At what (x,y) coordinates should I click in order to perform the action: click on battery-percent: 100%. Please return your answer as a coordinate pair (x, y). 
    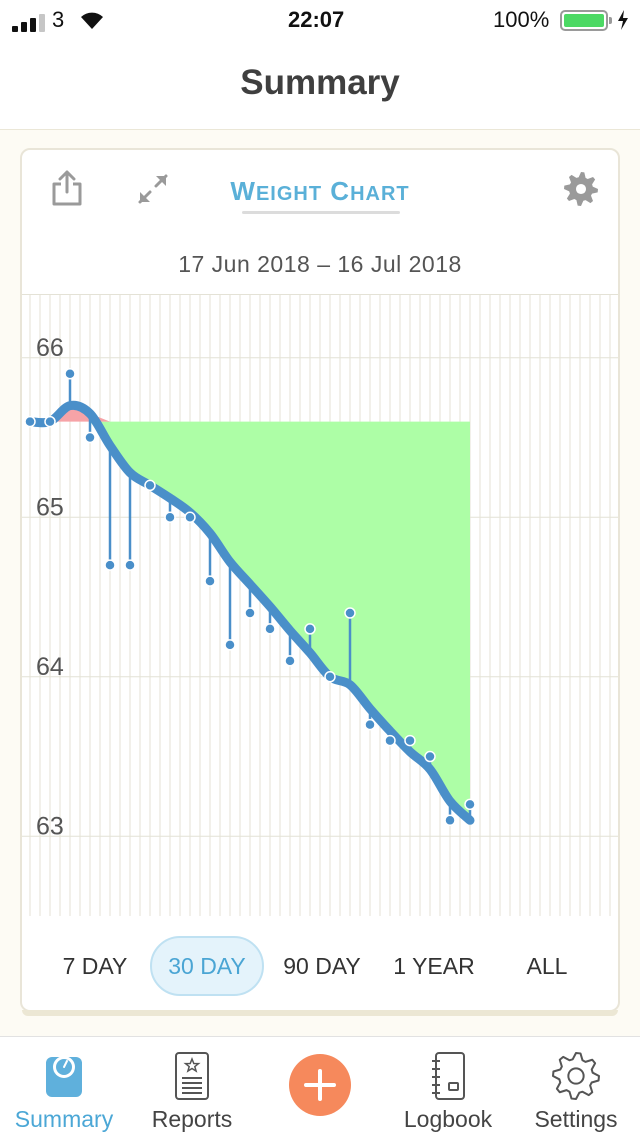
    Looking at the image, I should click on (521, 19).